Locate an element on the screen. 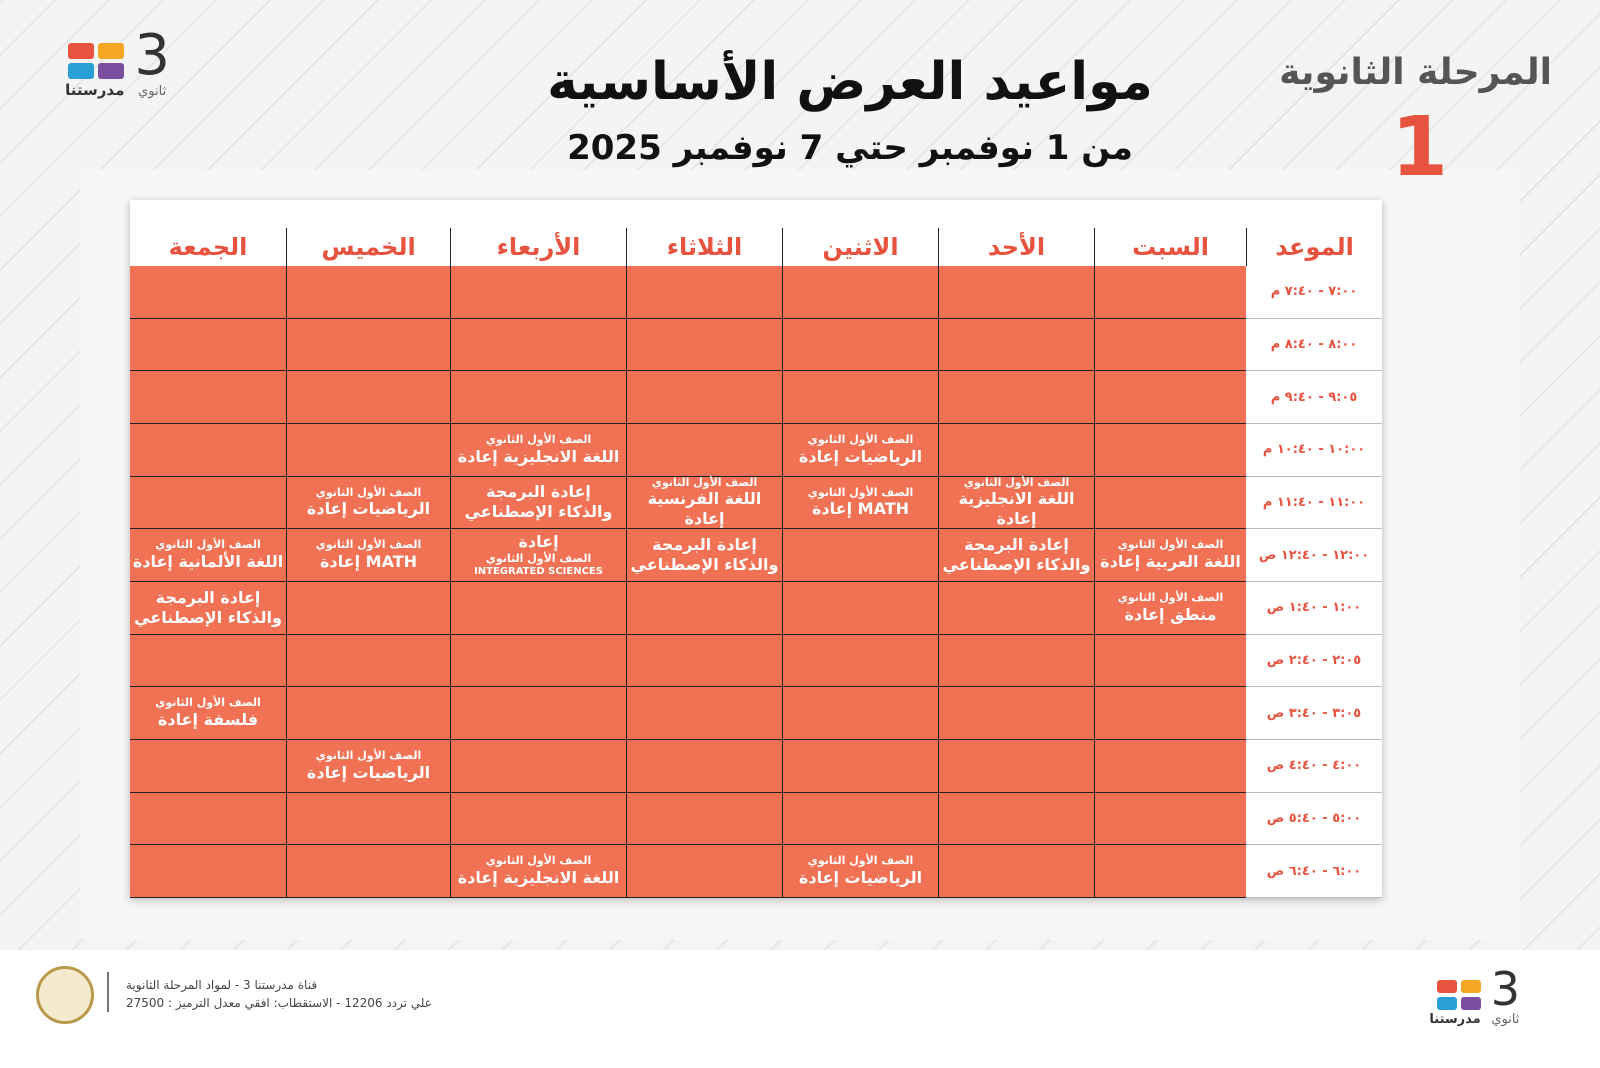  top-logo: 3 ثانوي مدرستنا is located at coordinates (100, 64).